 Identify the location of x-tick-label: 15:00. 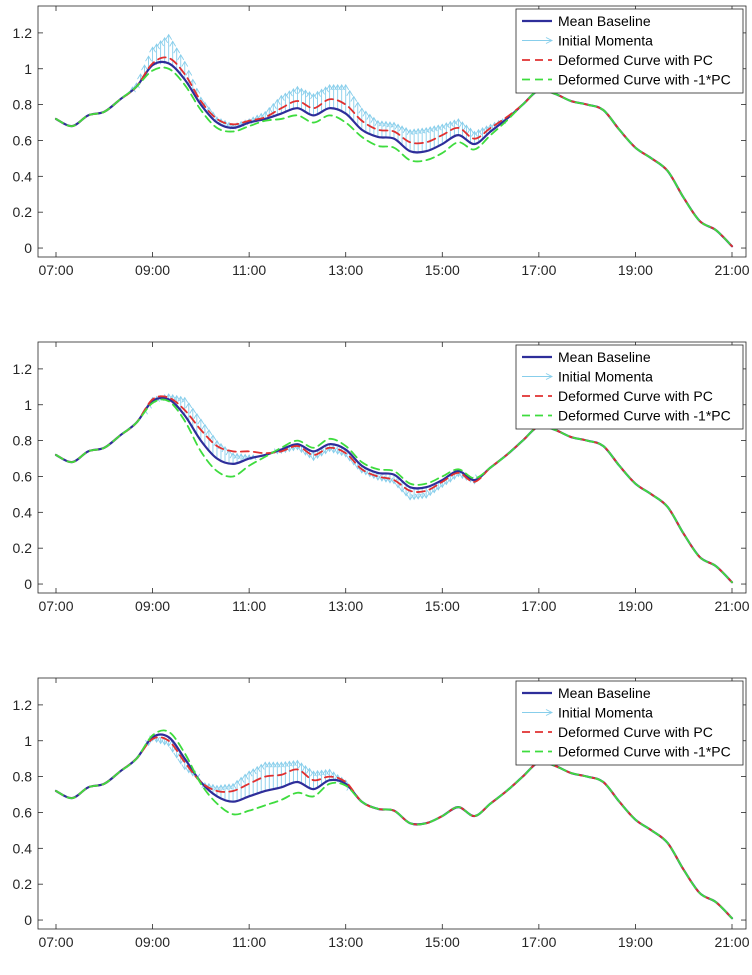
(442, 606).